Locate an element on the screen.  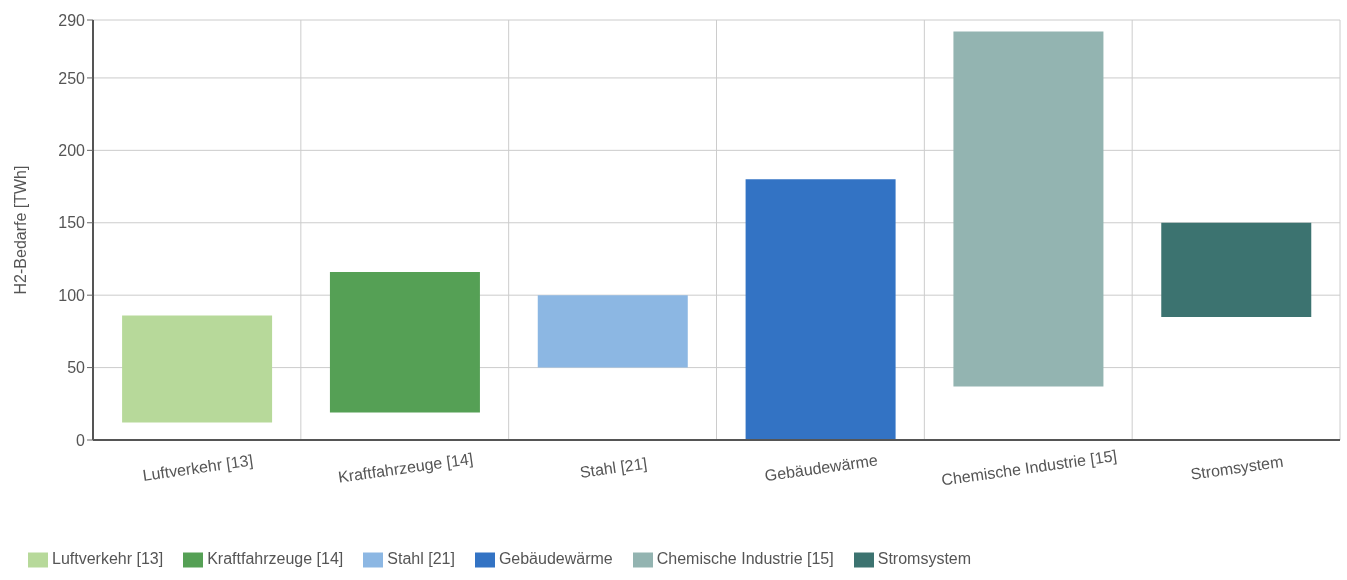
y-axis-title: H2-Bedarfe [TWh] is located at coordinates (20, 230).